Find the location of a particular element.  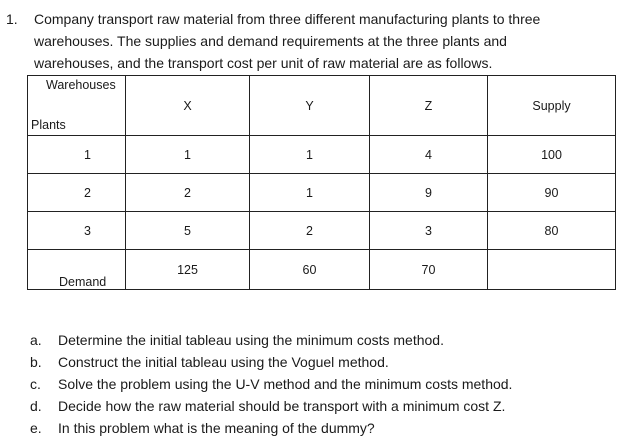

question-letter: b. is located at coordinates (36, 362).